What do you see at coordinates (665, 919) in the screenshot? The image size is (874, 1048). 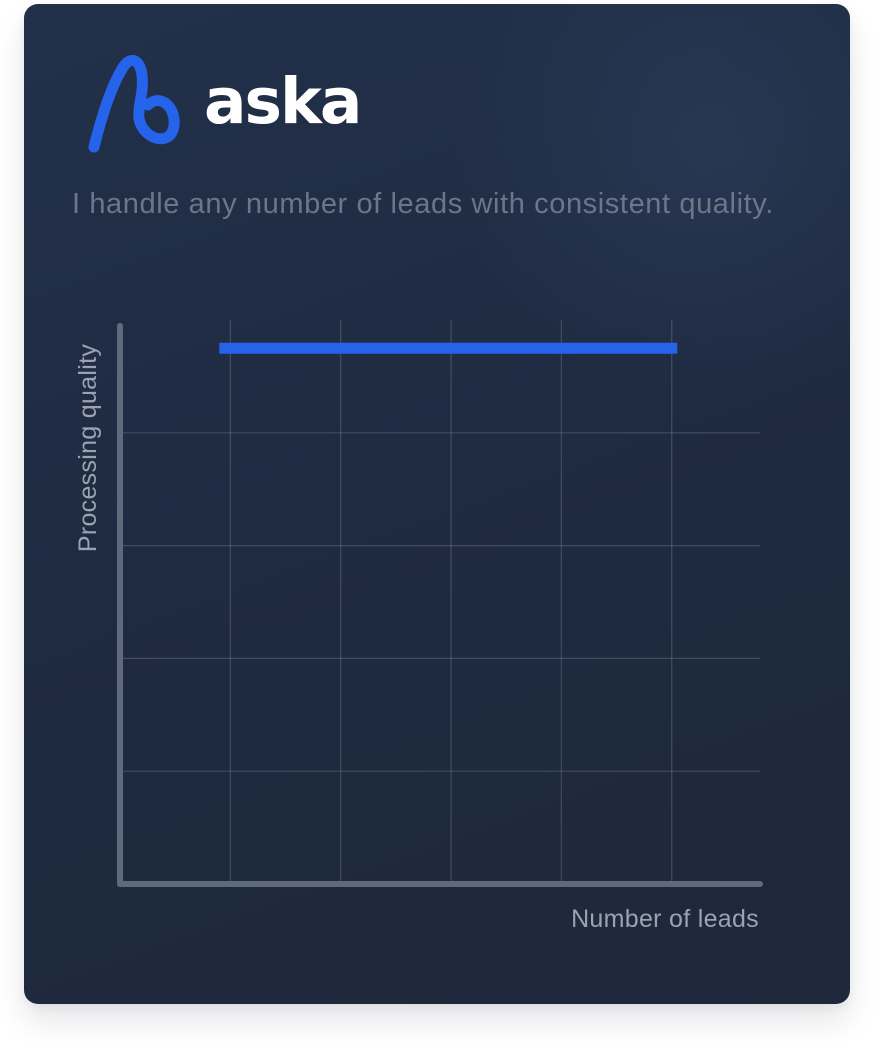 I see `x-axis-label: Number of leads` at bounding box center [665, 919].